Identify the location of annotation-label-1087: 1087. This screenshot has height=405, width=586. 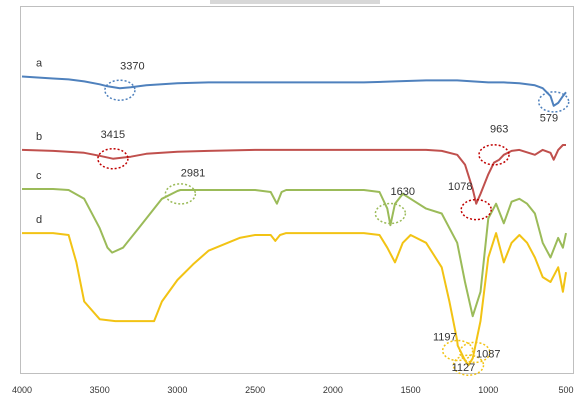
(488, 354).